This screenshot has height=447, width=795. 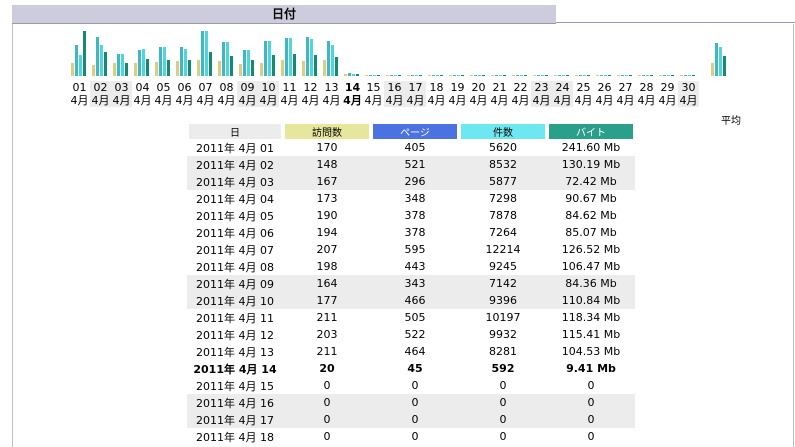 I want to click on header-visits: 訪問数, so click(x=327, y=131).